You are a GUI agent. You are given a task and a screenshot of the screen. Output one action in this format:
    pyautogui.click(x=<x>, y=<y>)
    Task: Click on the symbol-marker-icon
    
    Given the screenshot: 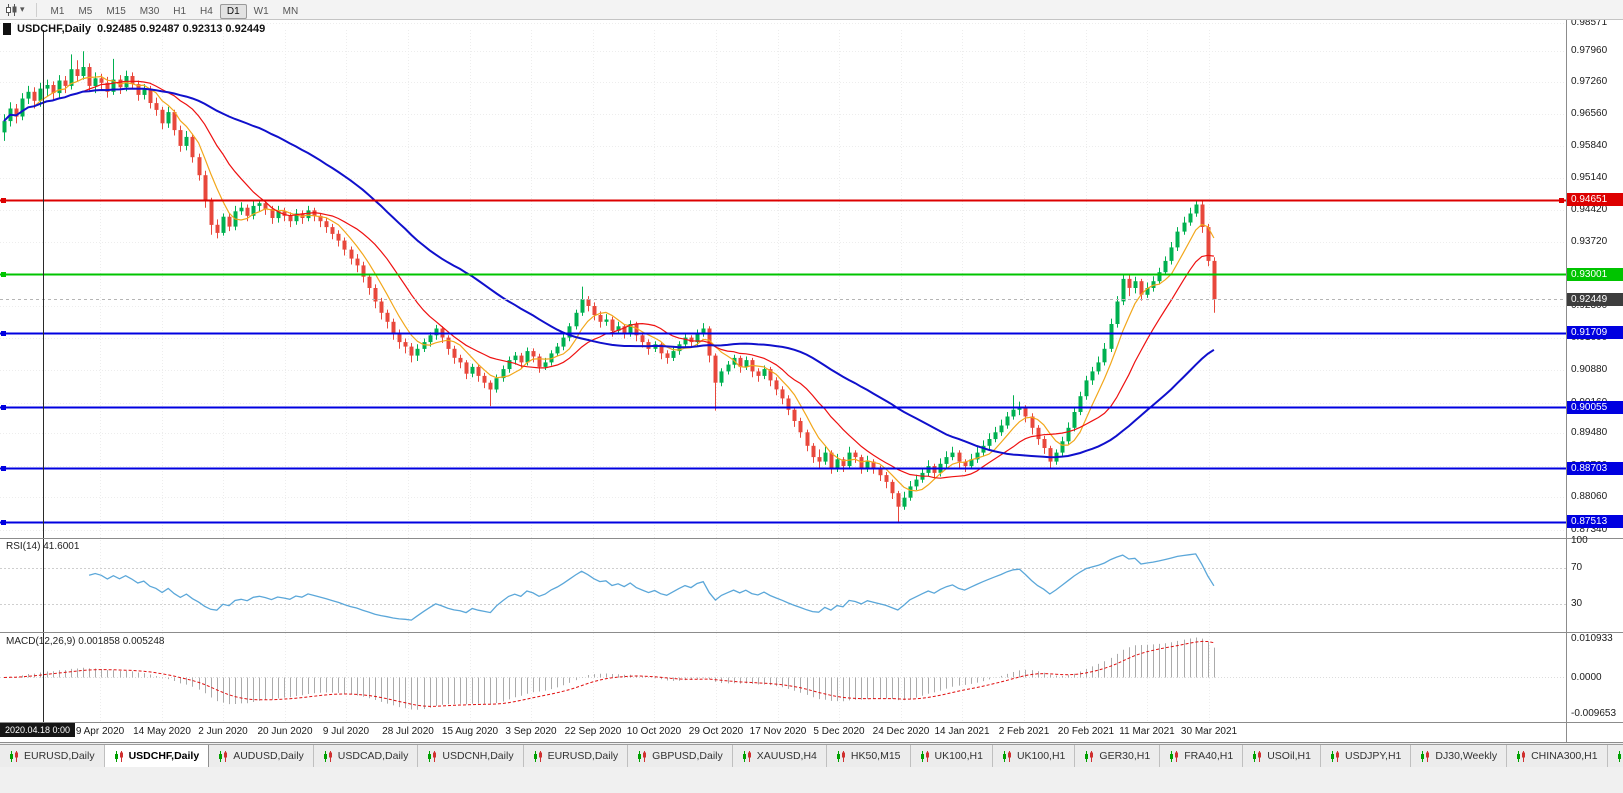 What is the action you would take?
    pyautogui.click(x=7, y=29)
    